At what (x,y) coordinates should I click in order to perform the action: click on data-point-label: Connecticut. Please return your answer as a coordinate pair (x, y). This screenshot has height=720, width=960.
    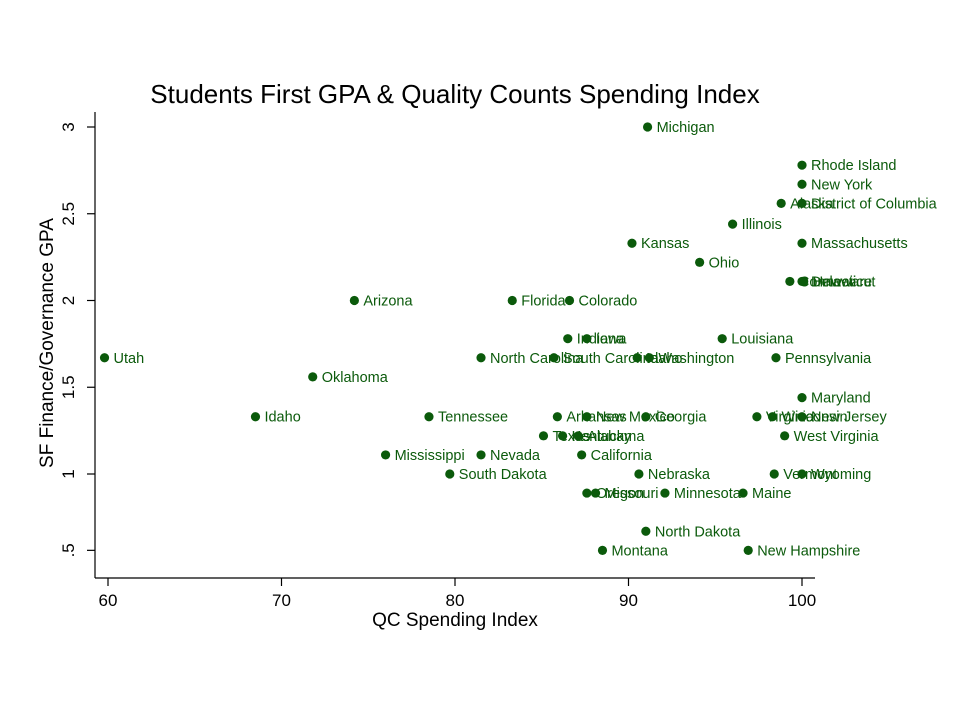
    Looking at the image, I should click on (837, 282).